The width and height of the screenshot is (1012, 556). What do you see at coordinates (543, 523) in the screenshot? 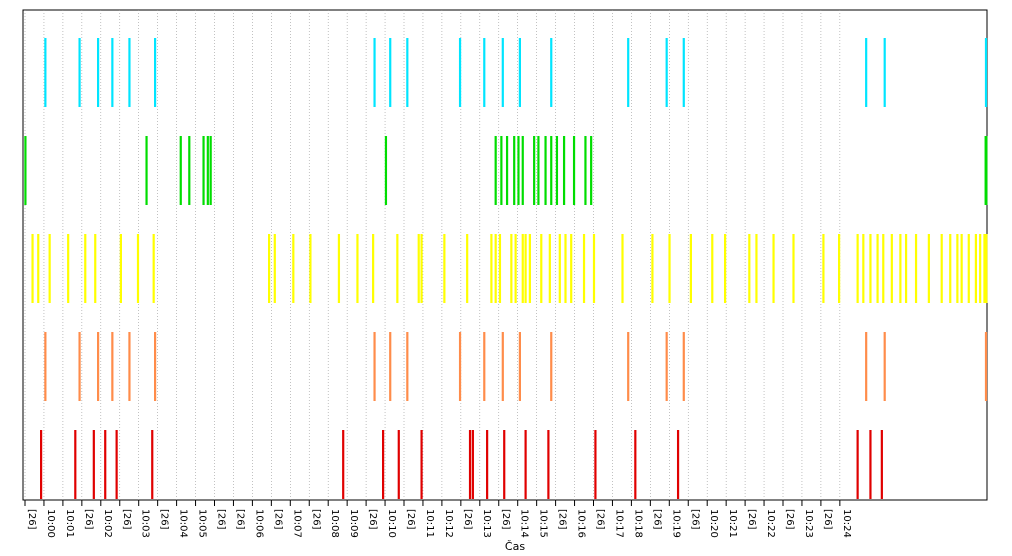
I see `x-tick-label: 10:15` at bounding box center [543, 523].